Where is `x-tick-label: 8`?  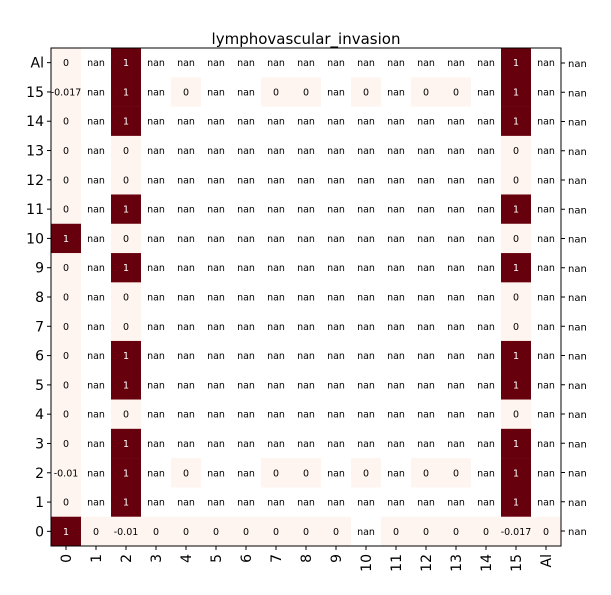
x-tick-label: 8 is located at coordinates (307, 558).